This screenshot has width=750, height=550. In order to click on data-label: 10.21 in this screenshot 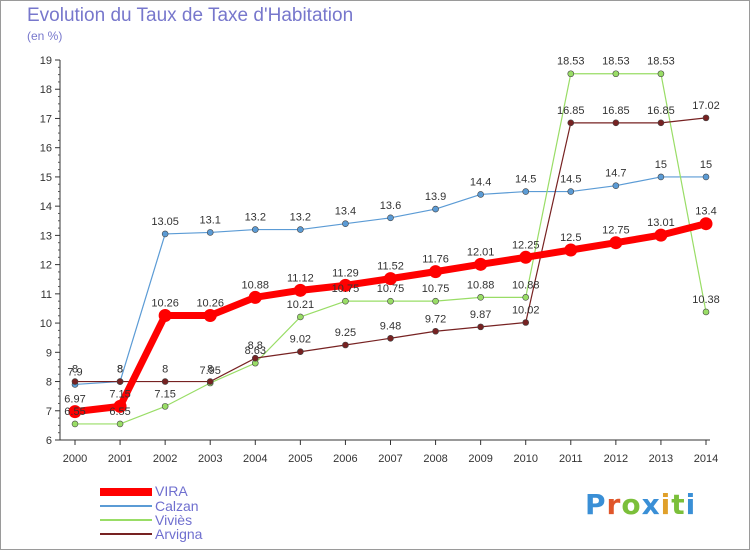, I will do `click(301, 305)`.